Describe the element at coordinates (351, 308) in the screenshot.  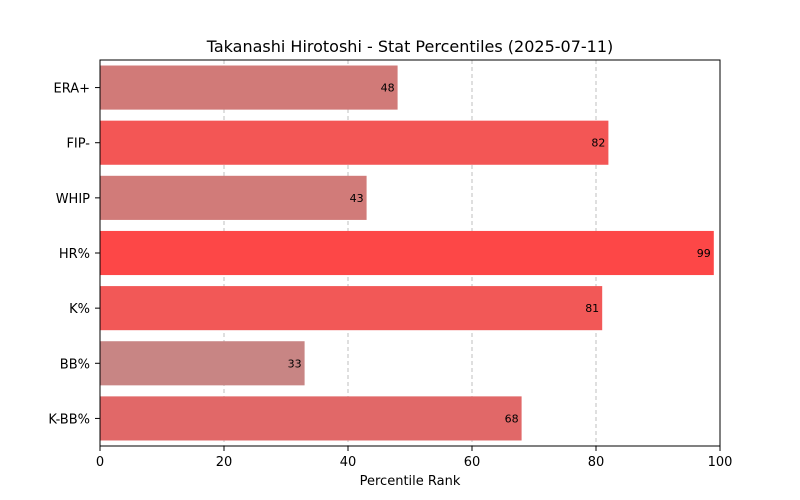
I see `bar-k-` at that location.